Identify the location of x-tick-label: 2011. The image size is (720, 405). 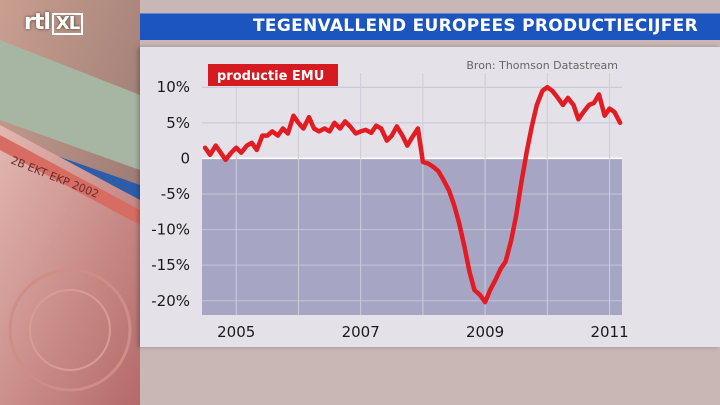
(609, 332).